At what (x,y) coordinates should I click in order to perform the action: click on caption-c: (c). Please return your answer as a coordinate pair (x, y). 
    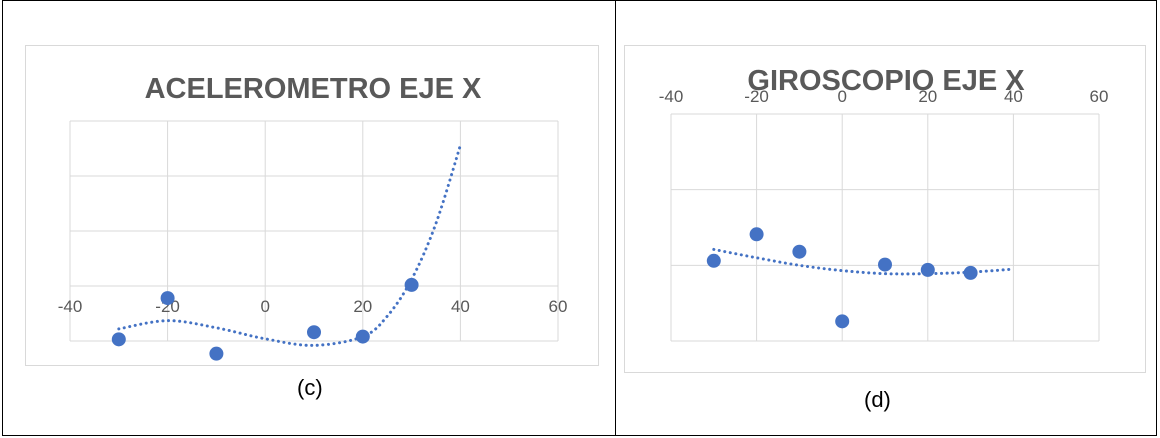
    Looking at the image, I should click on (310, 387).